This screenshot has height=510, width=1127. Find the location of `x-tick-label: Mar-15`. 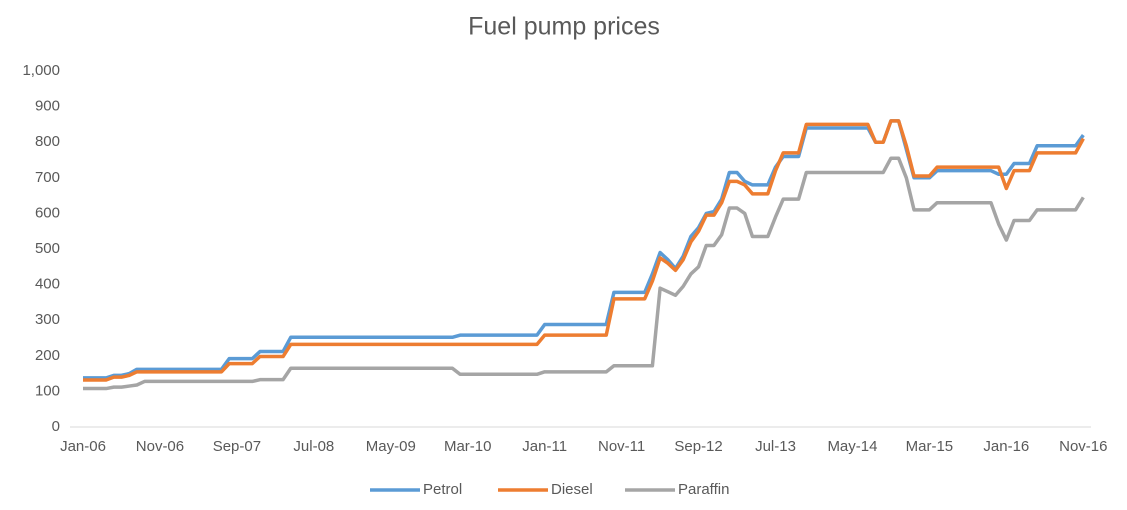

x-tick-label: Mar-15 is located at coordinates (930, 446).